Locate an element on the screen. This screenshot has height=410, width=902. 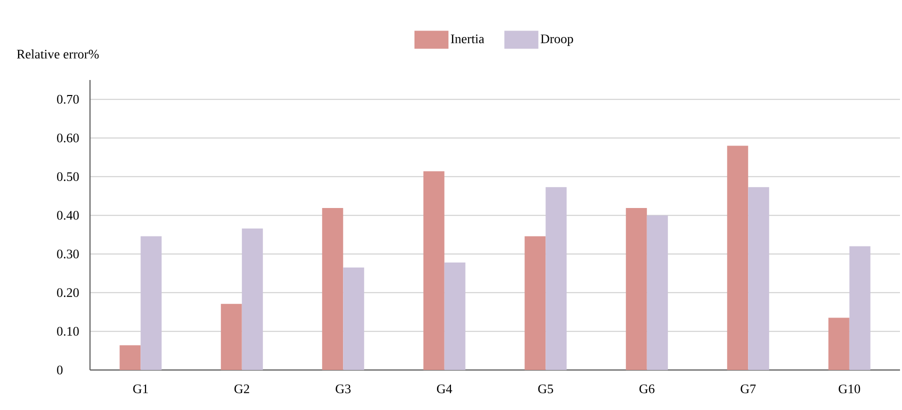
y-tick-label: 0.40 is located at coordinates (68, 215).